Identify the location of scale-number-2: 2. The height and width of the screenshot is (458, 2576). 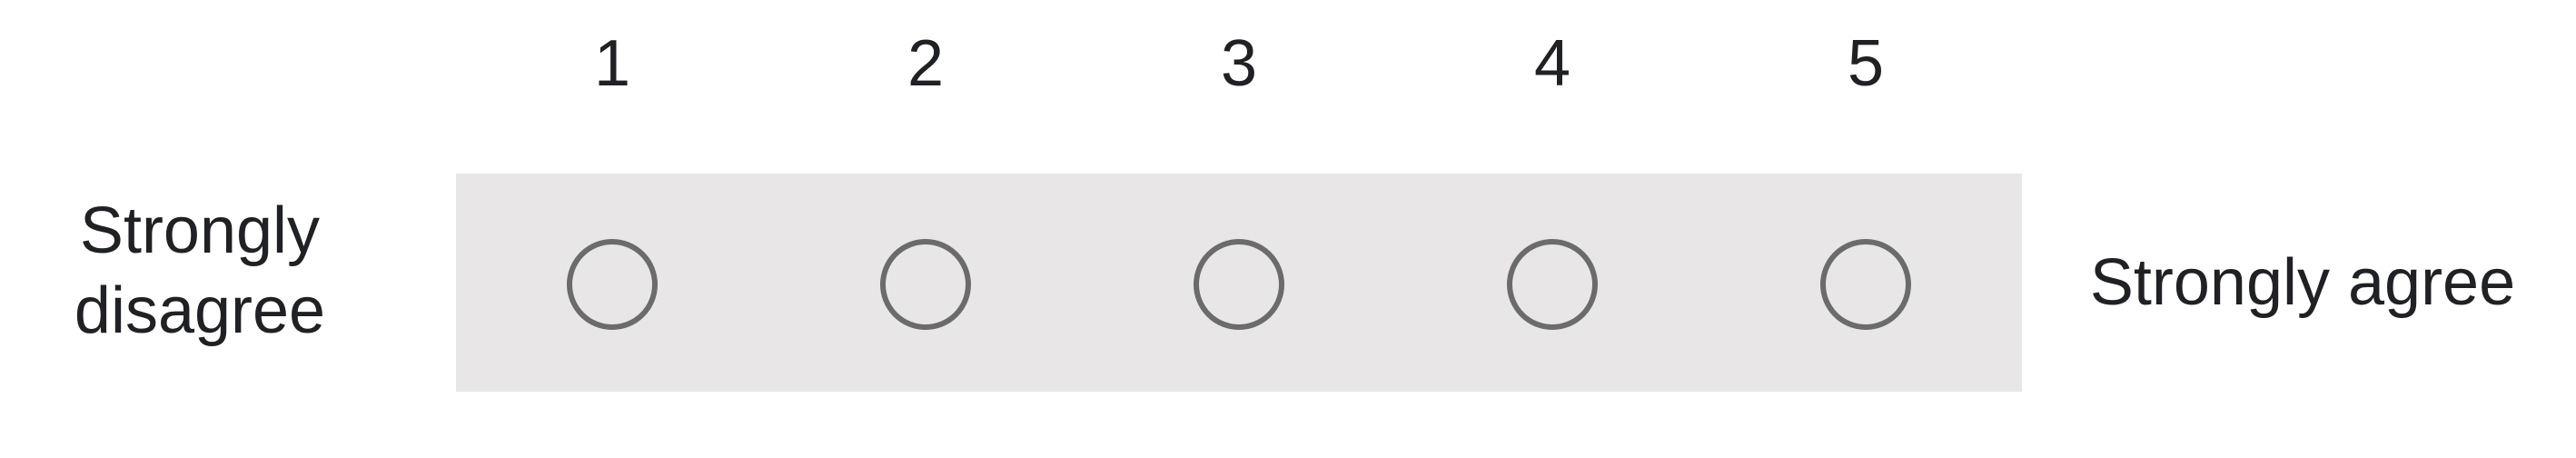
(926, 63).